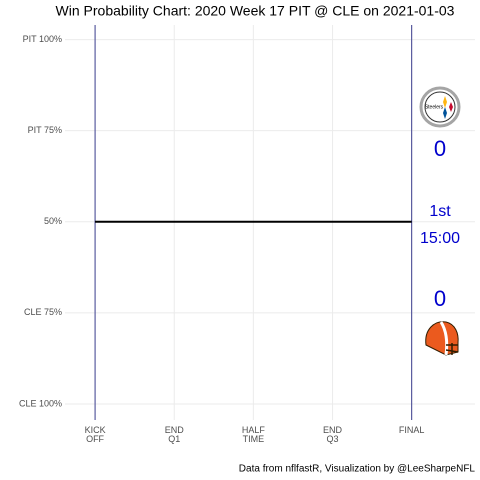 Image resolution: width=480 pixels, height=480 pixels. Describe the element at coordinates (440, 298) in the screenshot. I see `home-score: 0` at that location.